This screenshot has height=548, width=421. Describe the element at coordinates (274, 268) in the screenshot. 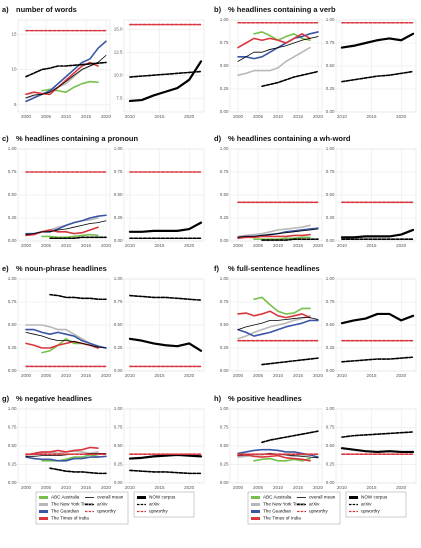

I see `panel-title: % full-sentence headlines` at that location.